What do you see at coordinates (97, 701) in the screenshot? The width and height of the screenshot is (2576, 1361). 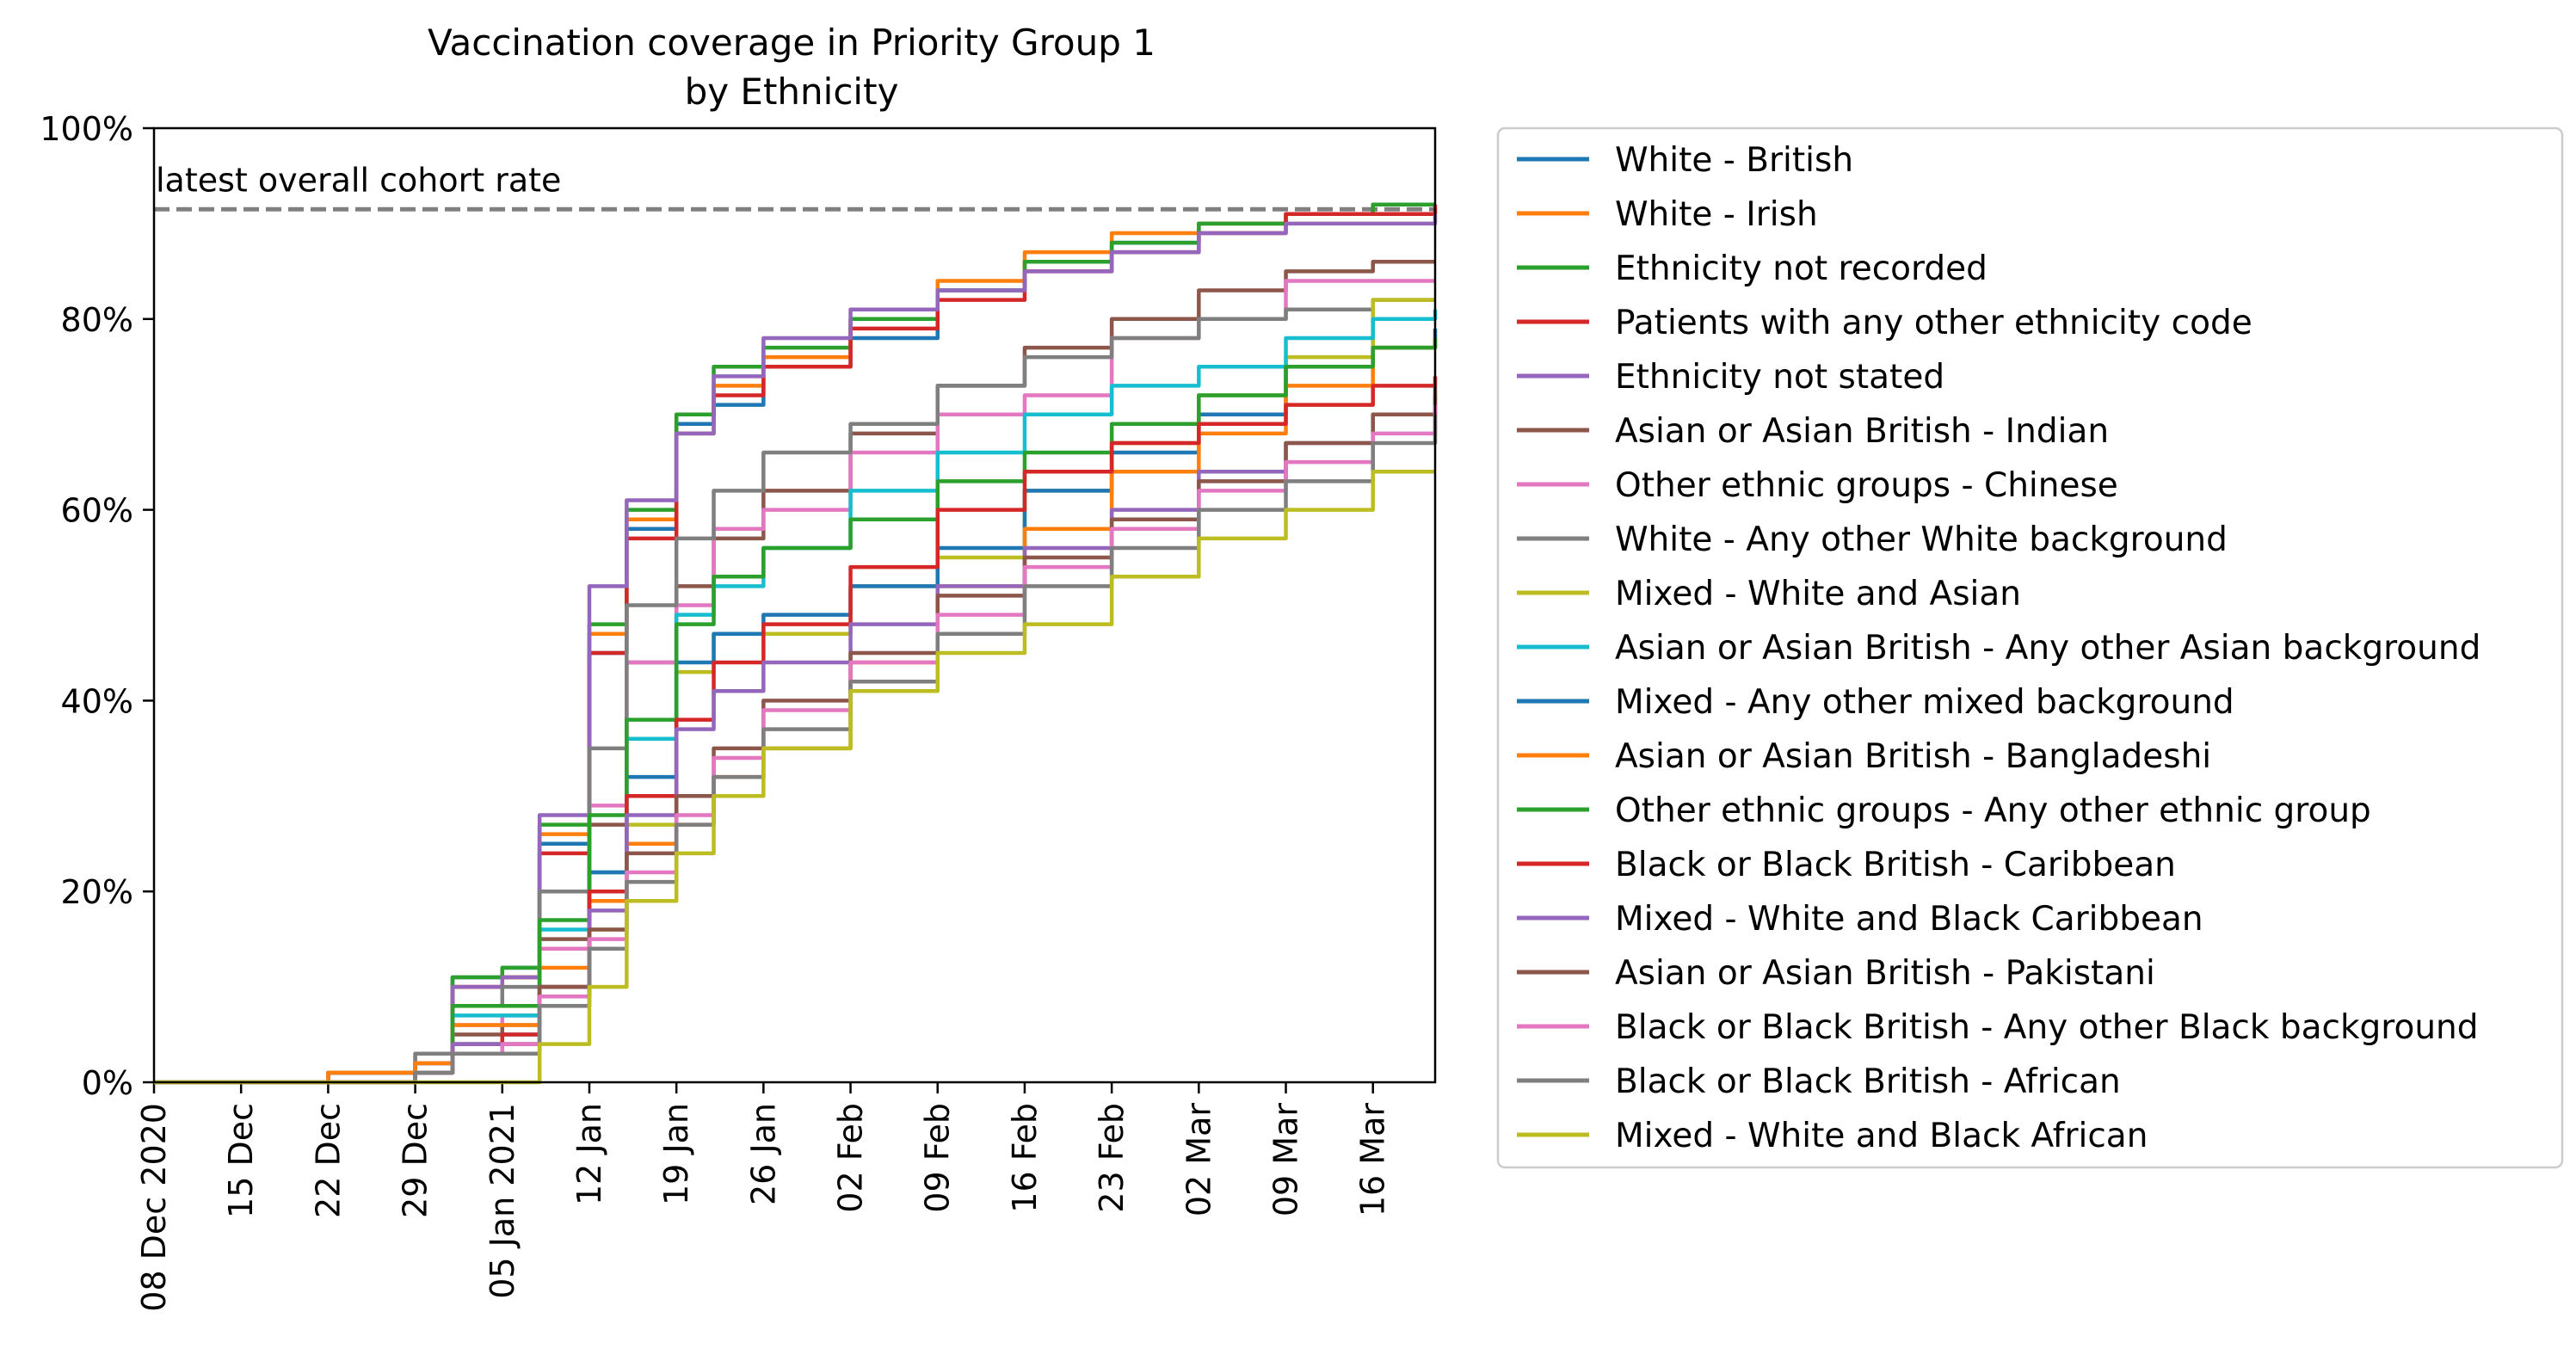 I see `y-tick-label: 40%` at bounding box center [97, 701].